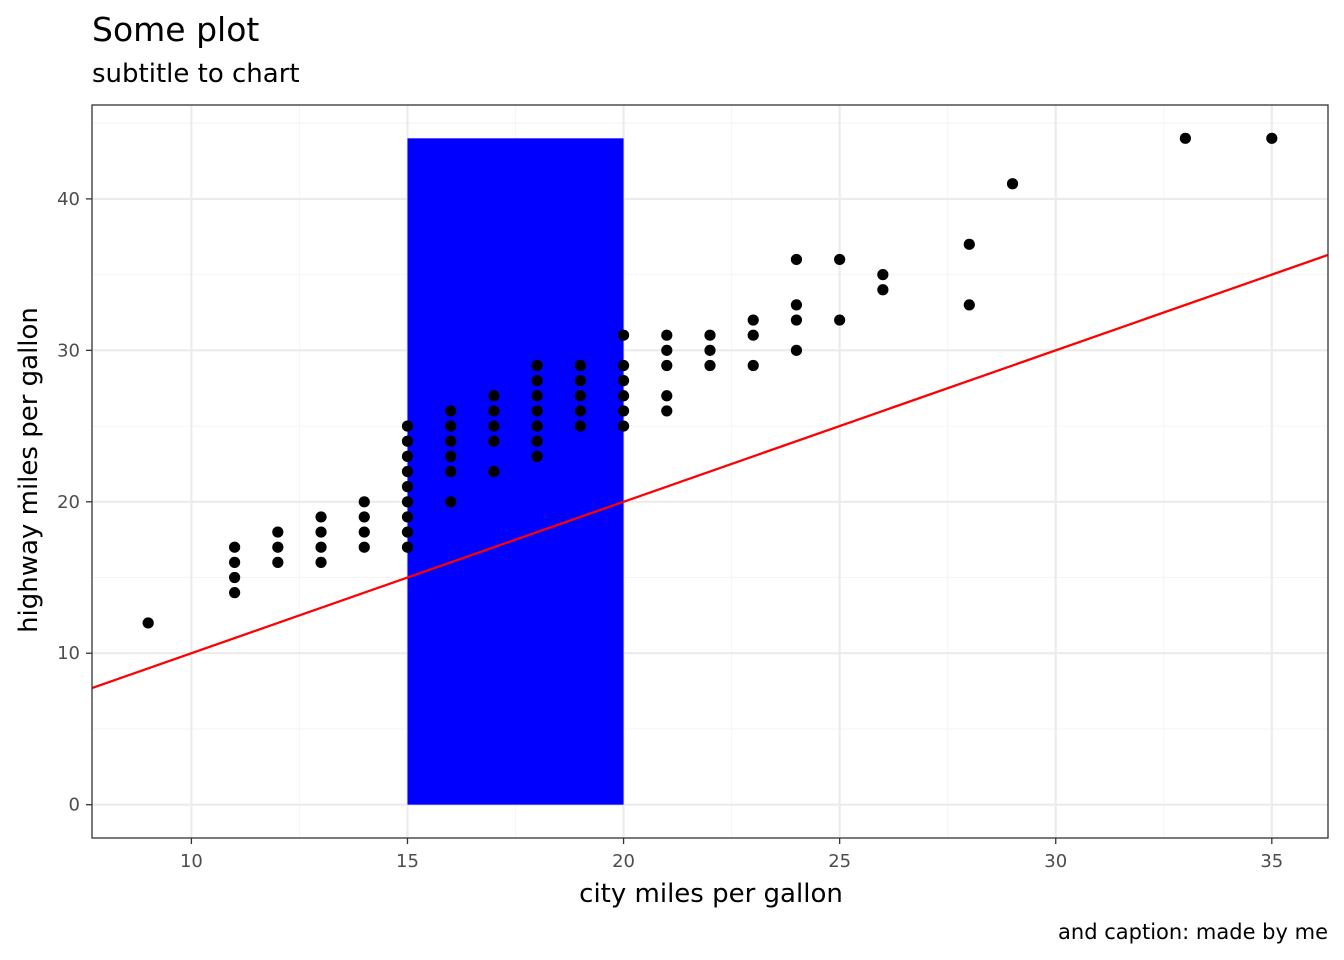  What do you see at coordinates (839, 861) in the screenshot?
I see `x-tick-label: 25` at bounding box center [839, 861].